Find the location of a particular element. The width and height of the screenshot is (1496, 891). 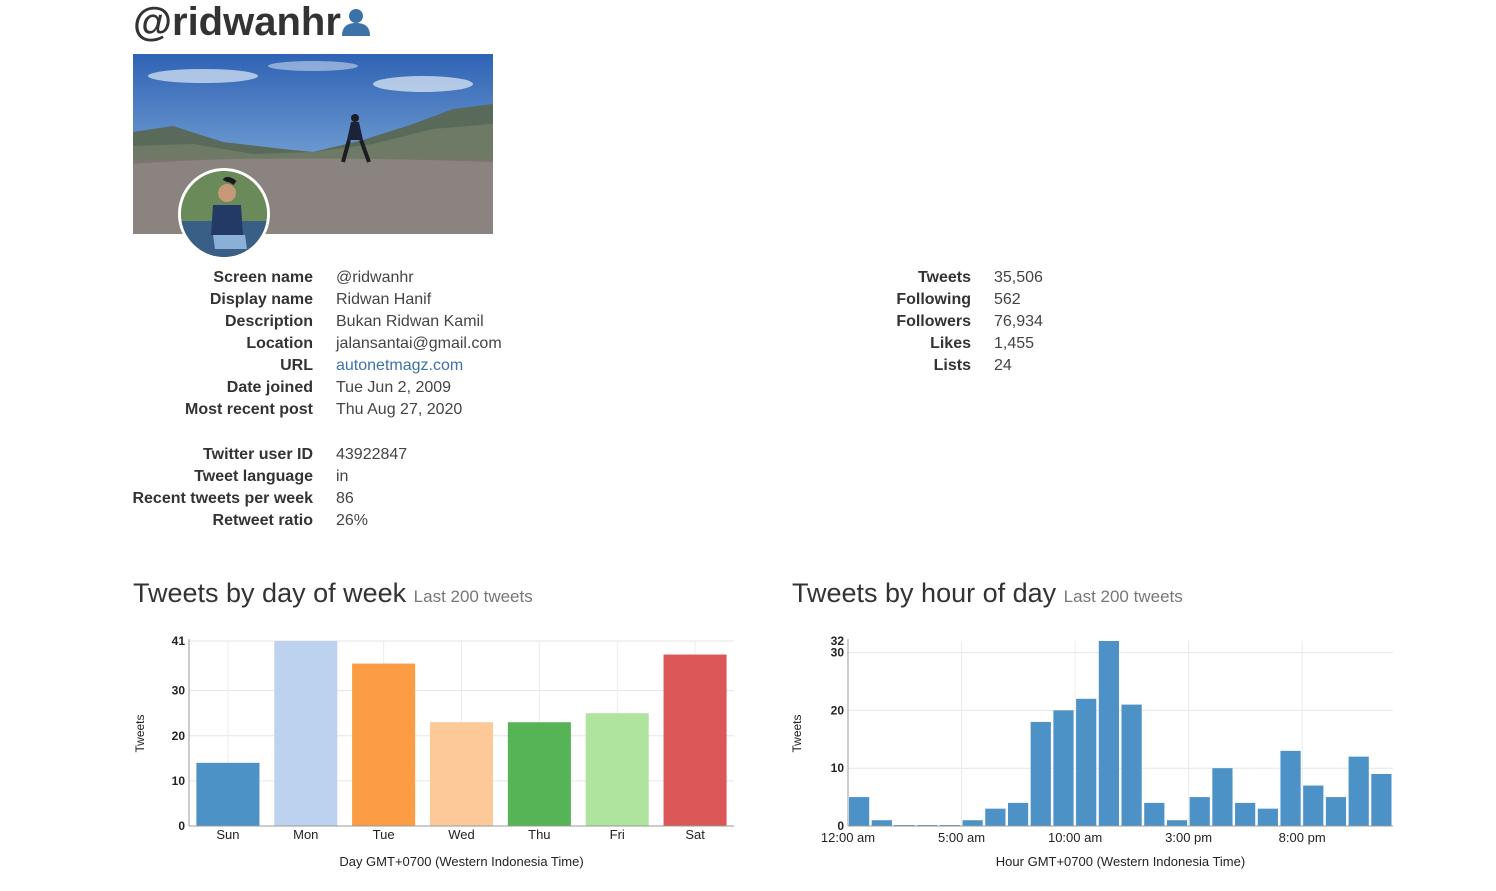

profile-extra-value: 26% is located at coordinates (352, 520).